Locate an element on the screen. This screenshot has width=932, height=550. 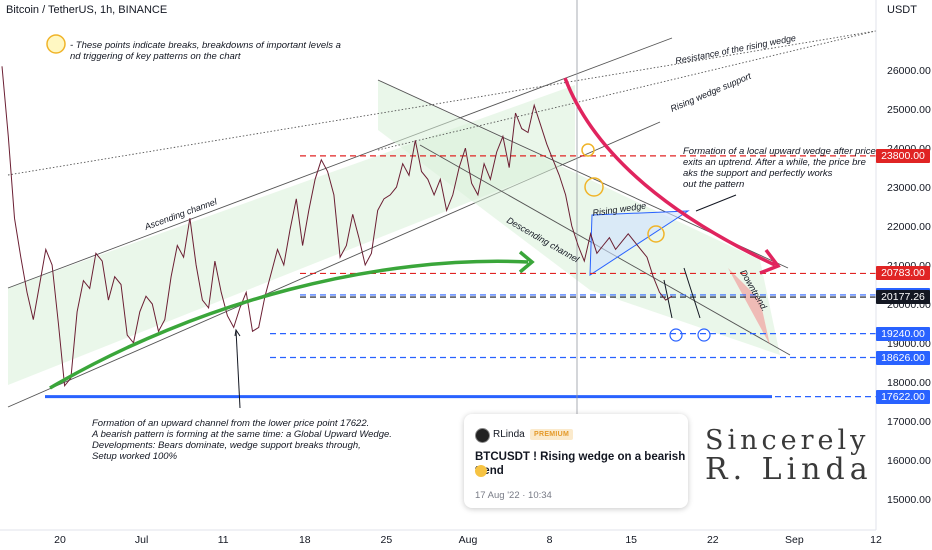
x-tick-label: 22 is located at coordinates (713, 540).